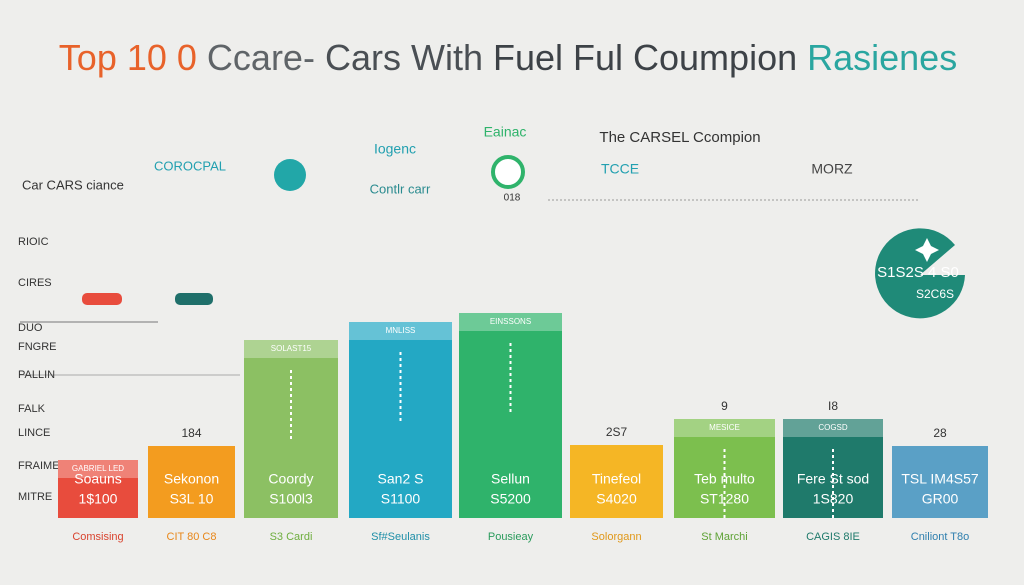  What do you see at coordinates (400, 188) in the screenshot?
I see `callout: Contlr carr` at bounding box center [400, 188].